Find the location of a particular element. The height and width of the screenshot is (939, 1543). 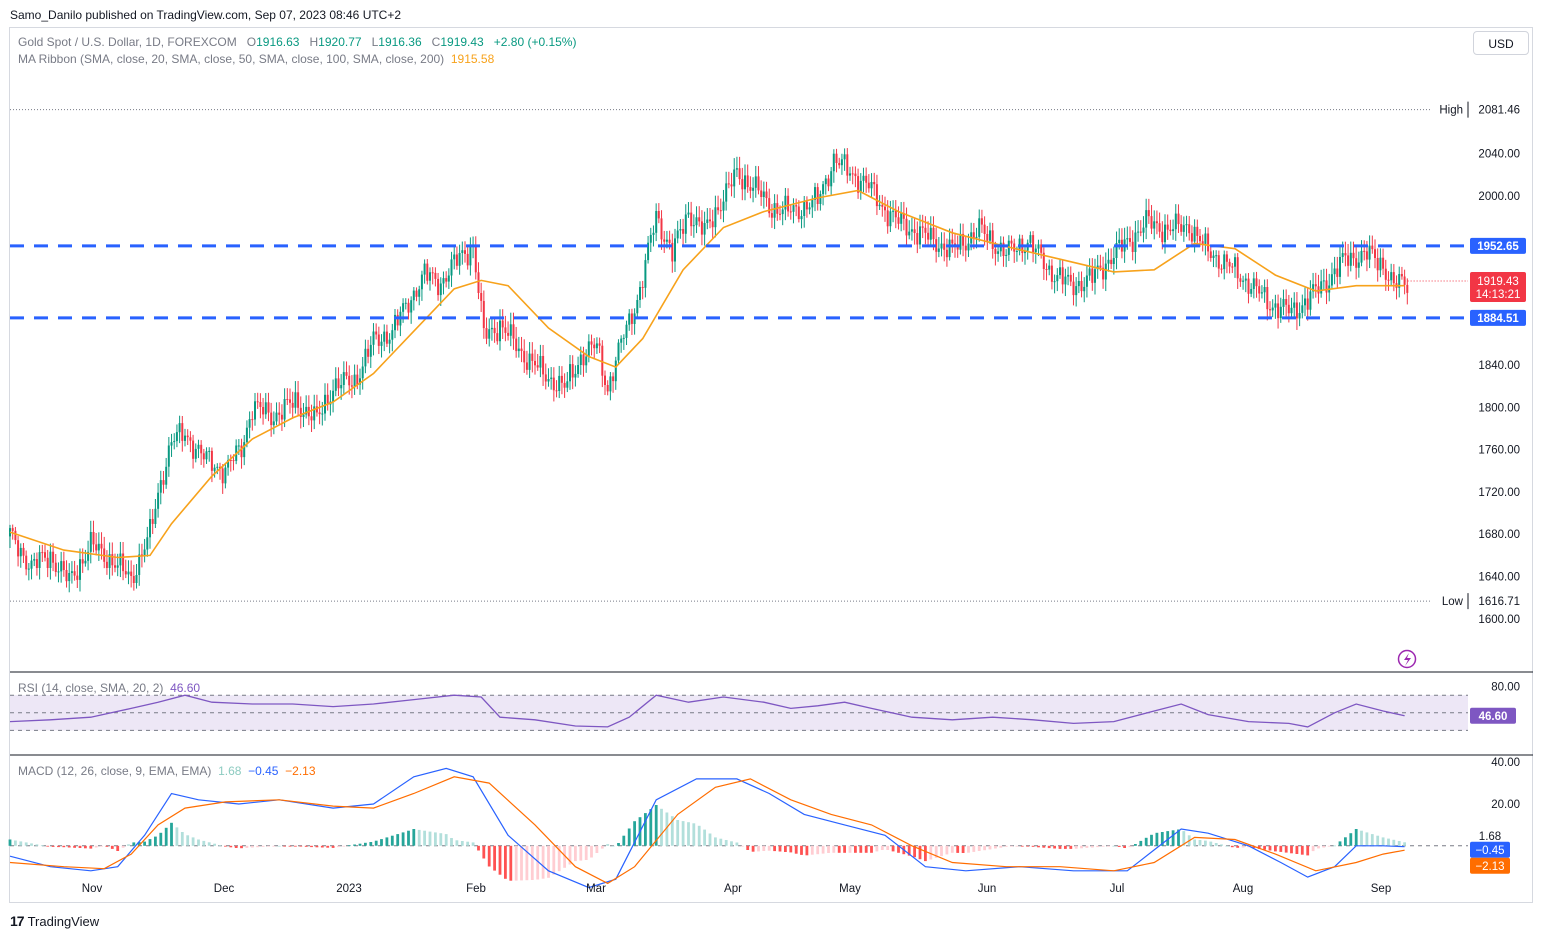

tradingview-logo-icon: 17 is located at coordinates (17, 921).